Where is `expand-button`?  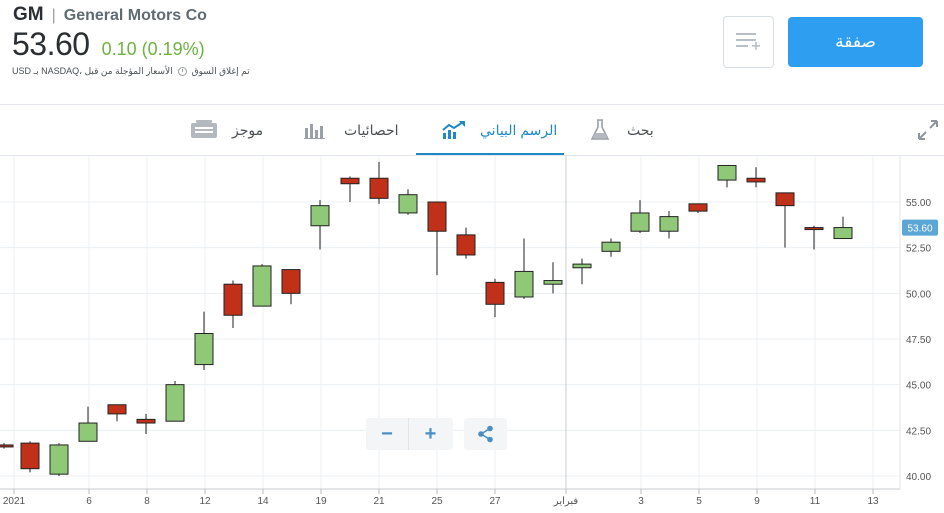 expand-button is located at coordinates (928, 130).